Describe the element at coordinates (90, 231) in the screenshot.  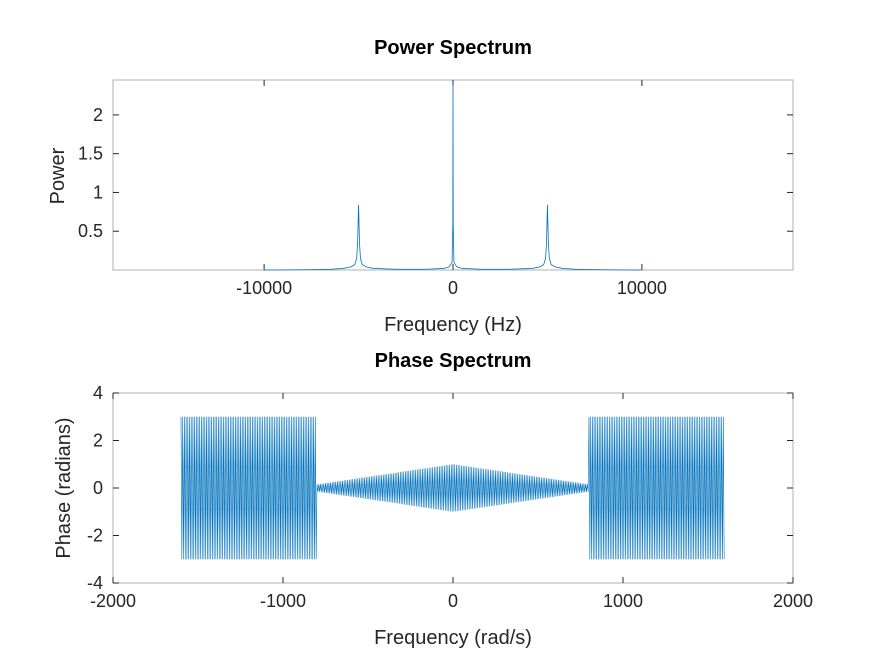
I see `y-tick-label: 0.5` at that location.